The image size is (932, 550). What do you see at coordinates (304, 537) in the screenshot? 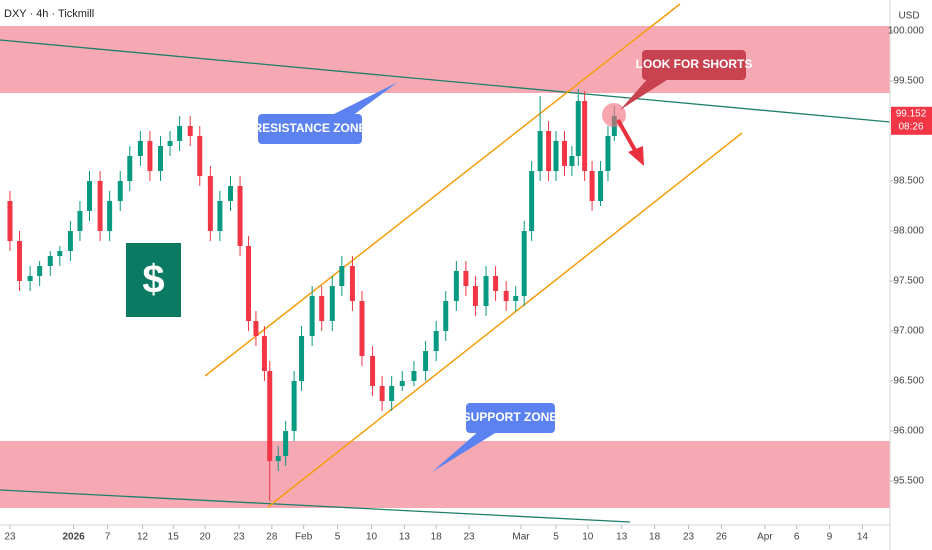
I see `x-tick-label: Feb` at bounding box center [304, 537].